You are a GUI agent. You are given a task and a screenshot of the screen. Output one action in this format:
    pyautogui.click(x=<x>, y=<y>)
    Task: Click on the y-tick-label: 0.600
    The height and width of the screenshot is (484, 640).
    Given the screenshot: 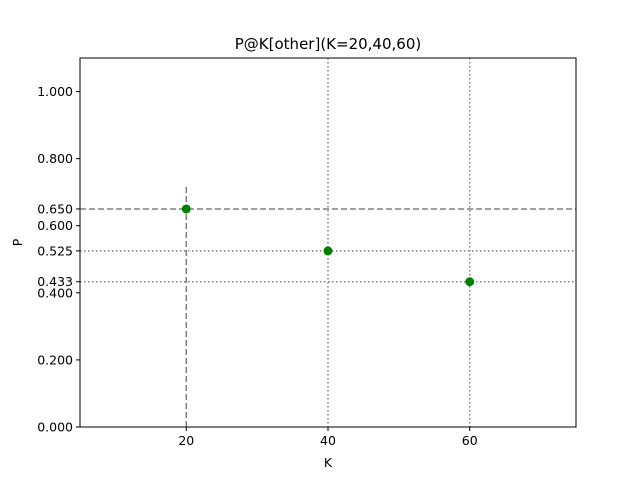 What is the action you would take?
    pyautogui.click(x=55, y=225)
    